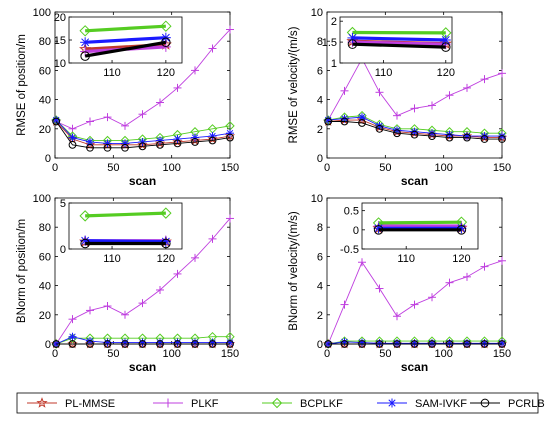 This screenshot has height=422, width=550. Describe the element at coordinates (320, 228) in the screenshot. I see `y-tick-label: 8` at that location.